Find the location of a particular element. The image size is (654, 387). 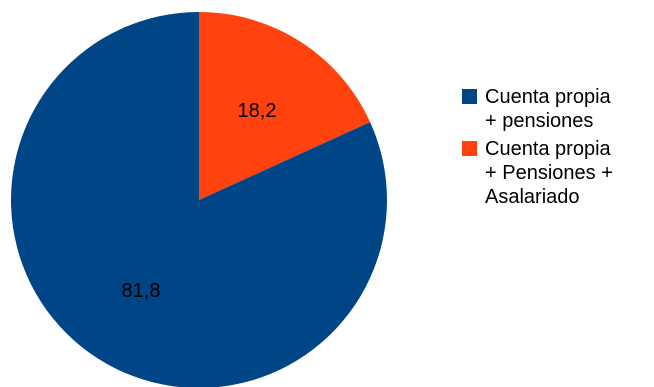

legend-swatch-cuenta-propia-pensiones-asalariado is located at coordinates (469, 148).